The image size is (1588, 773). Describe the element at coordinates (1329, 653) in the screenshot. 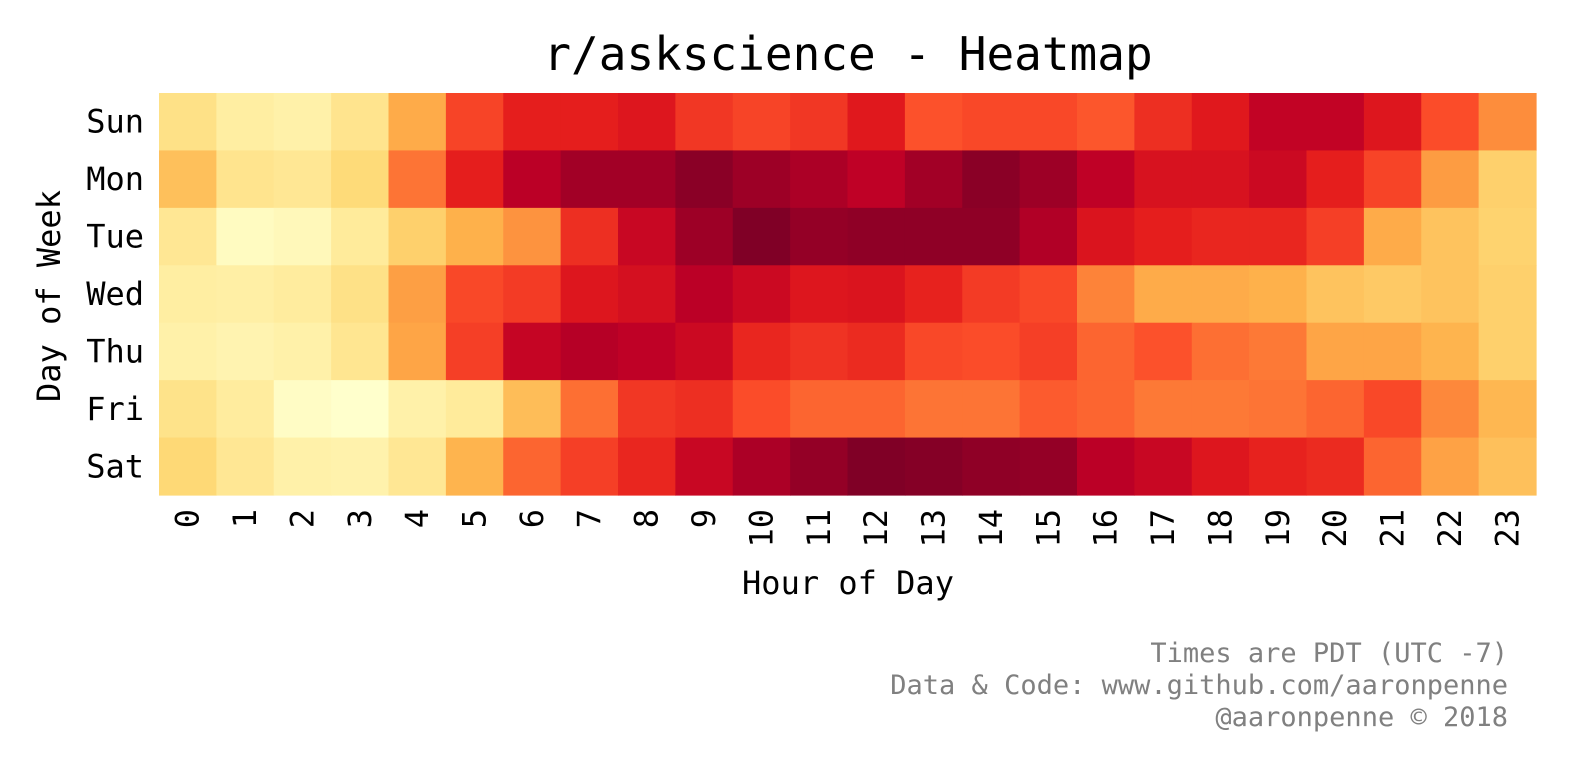

I see `timezone-note: Times are PDT (UTC -7)` at that location.